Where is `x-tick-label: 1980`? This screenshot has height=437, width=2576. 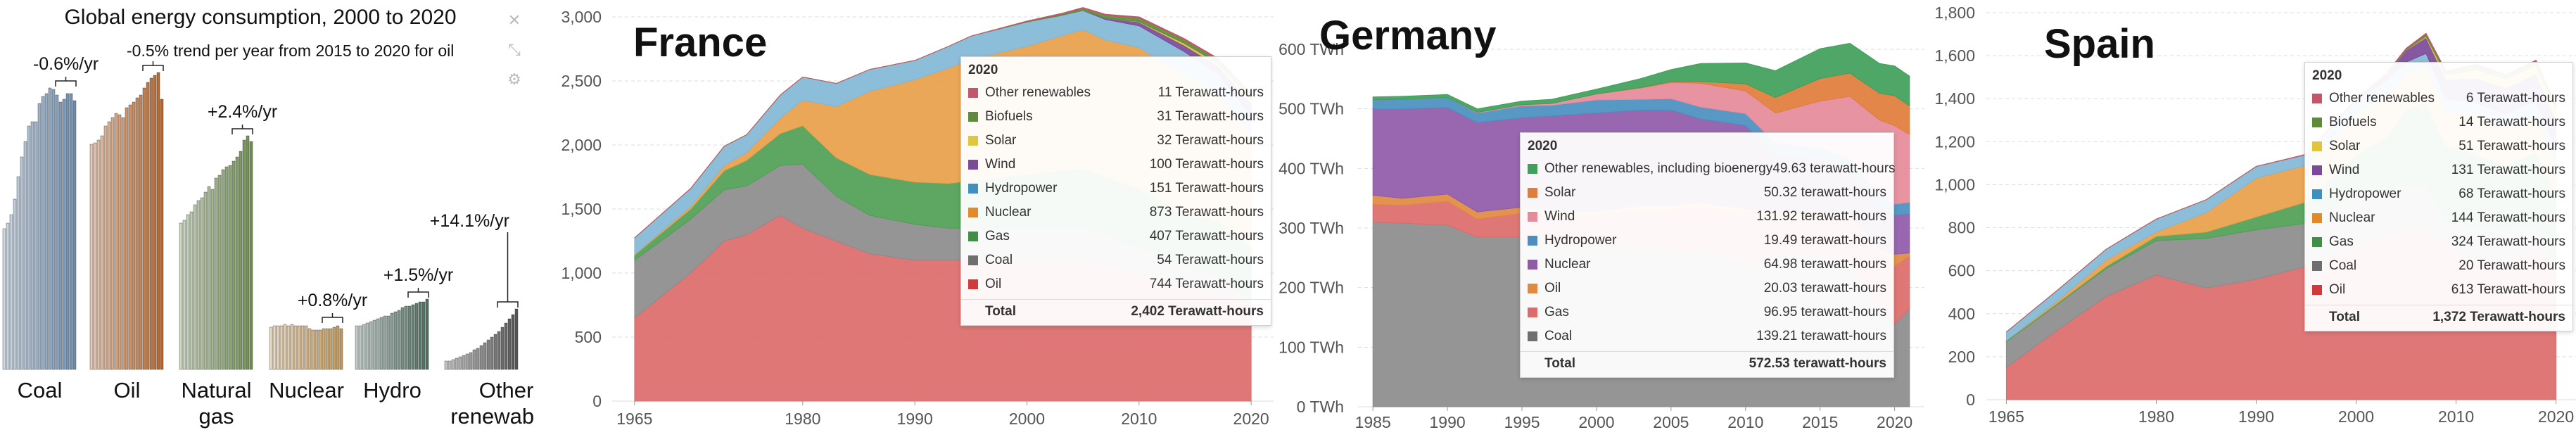
x-tick-label: 1980 is located at coordinates (802, 419).